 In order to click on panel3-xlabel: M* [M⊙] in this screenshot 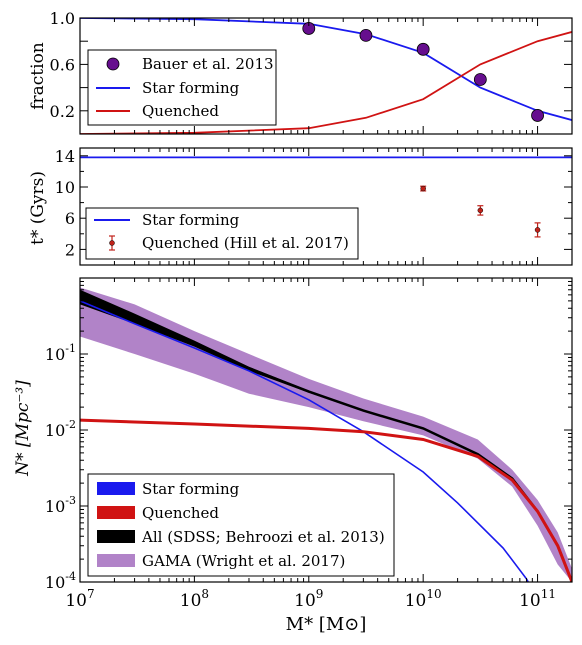, I will do `click(326, 624)`.